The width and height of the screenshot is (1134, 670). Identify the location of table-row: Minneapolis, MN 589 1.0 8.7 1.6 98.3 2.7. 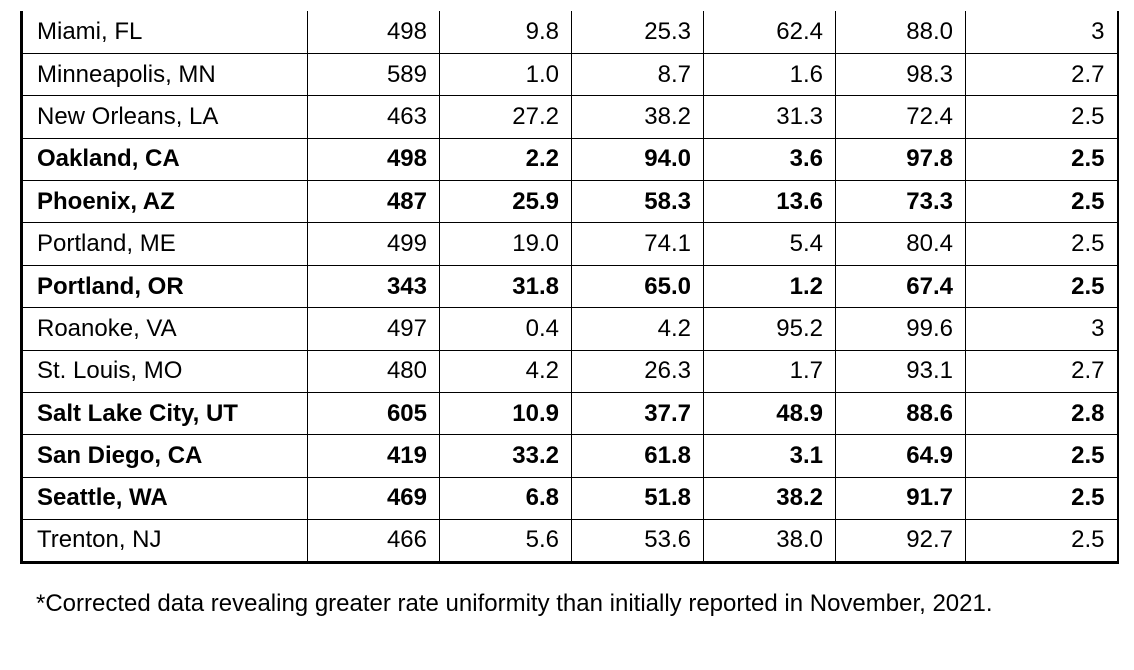
(569, 75).